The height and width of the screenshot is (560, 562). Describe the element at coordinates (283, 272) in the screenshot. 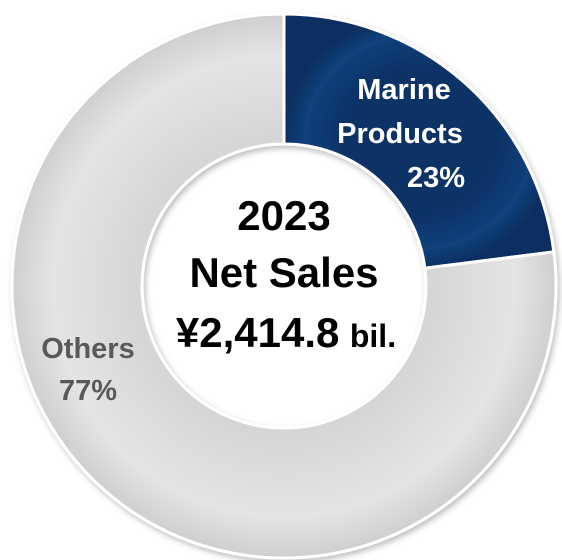

I see `center-title: Net Sales` at that location.